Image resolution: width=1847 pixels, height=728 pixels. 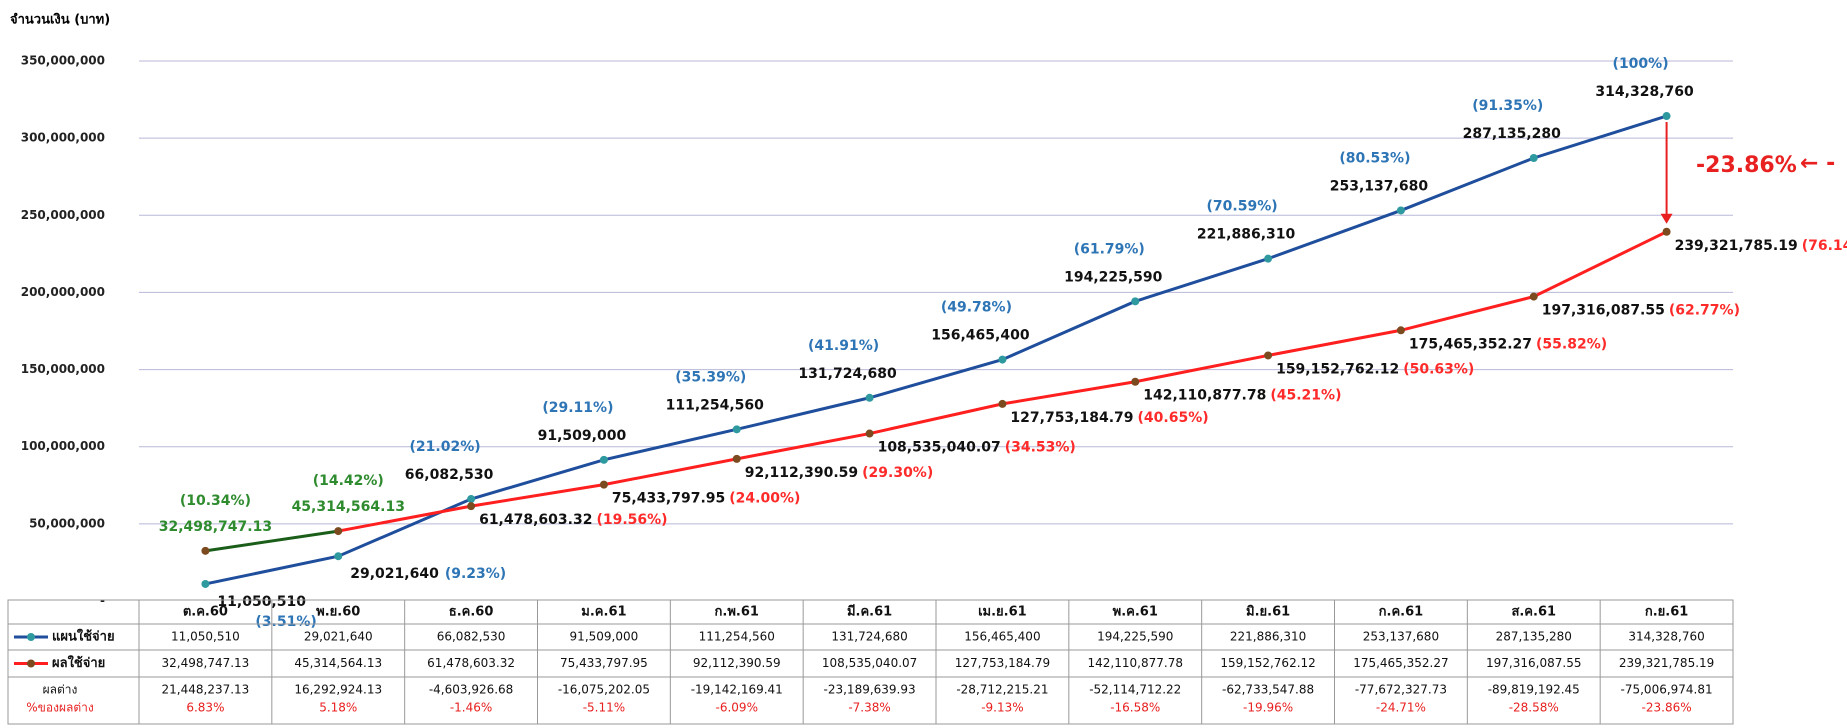 I want to click on x-tick-label: มี.ค.61, so click(x=869, y=612).